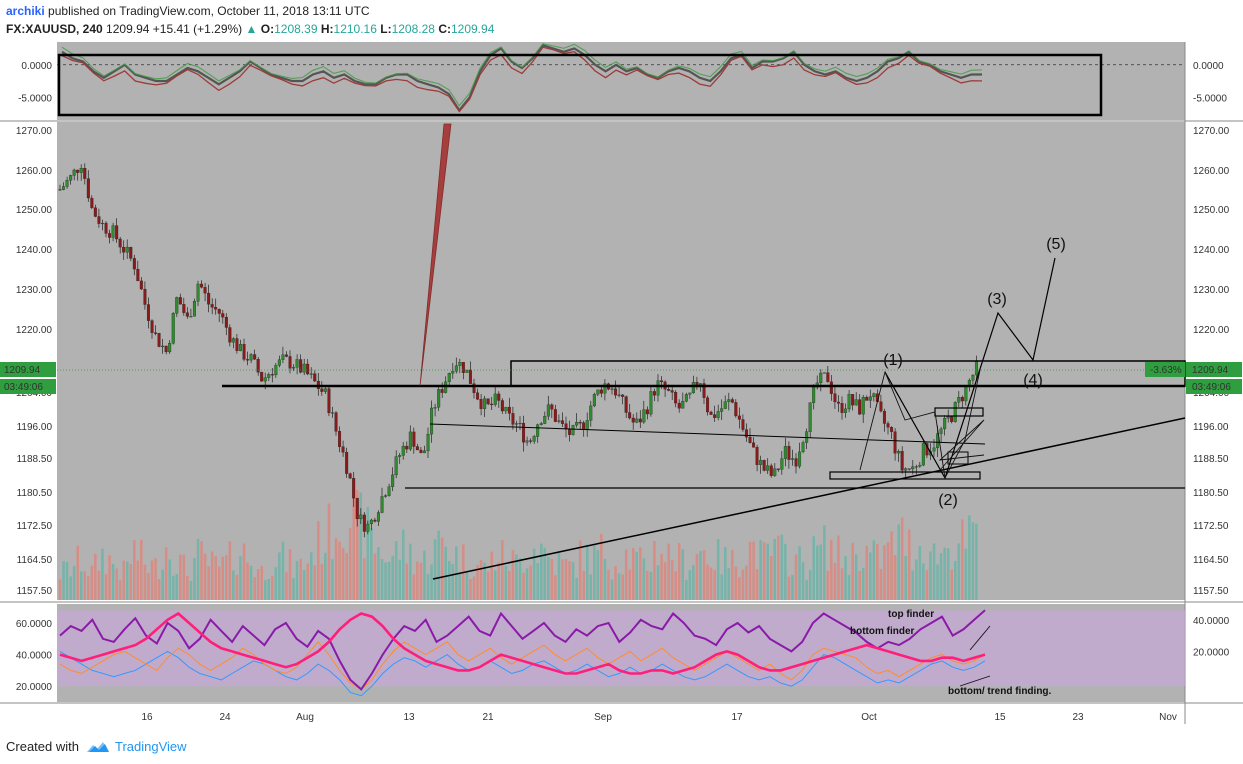  I want to click on price-right-tick: 1230.00, so click(1211, 290).